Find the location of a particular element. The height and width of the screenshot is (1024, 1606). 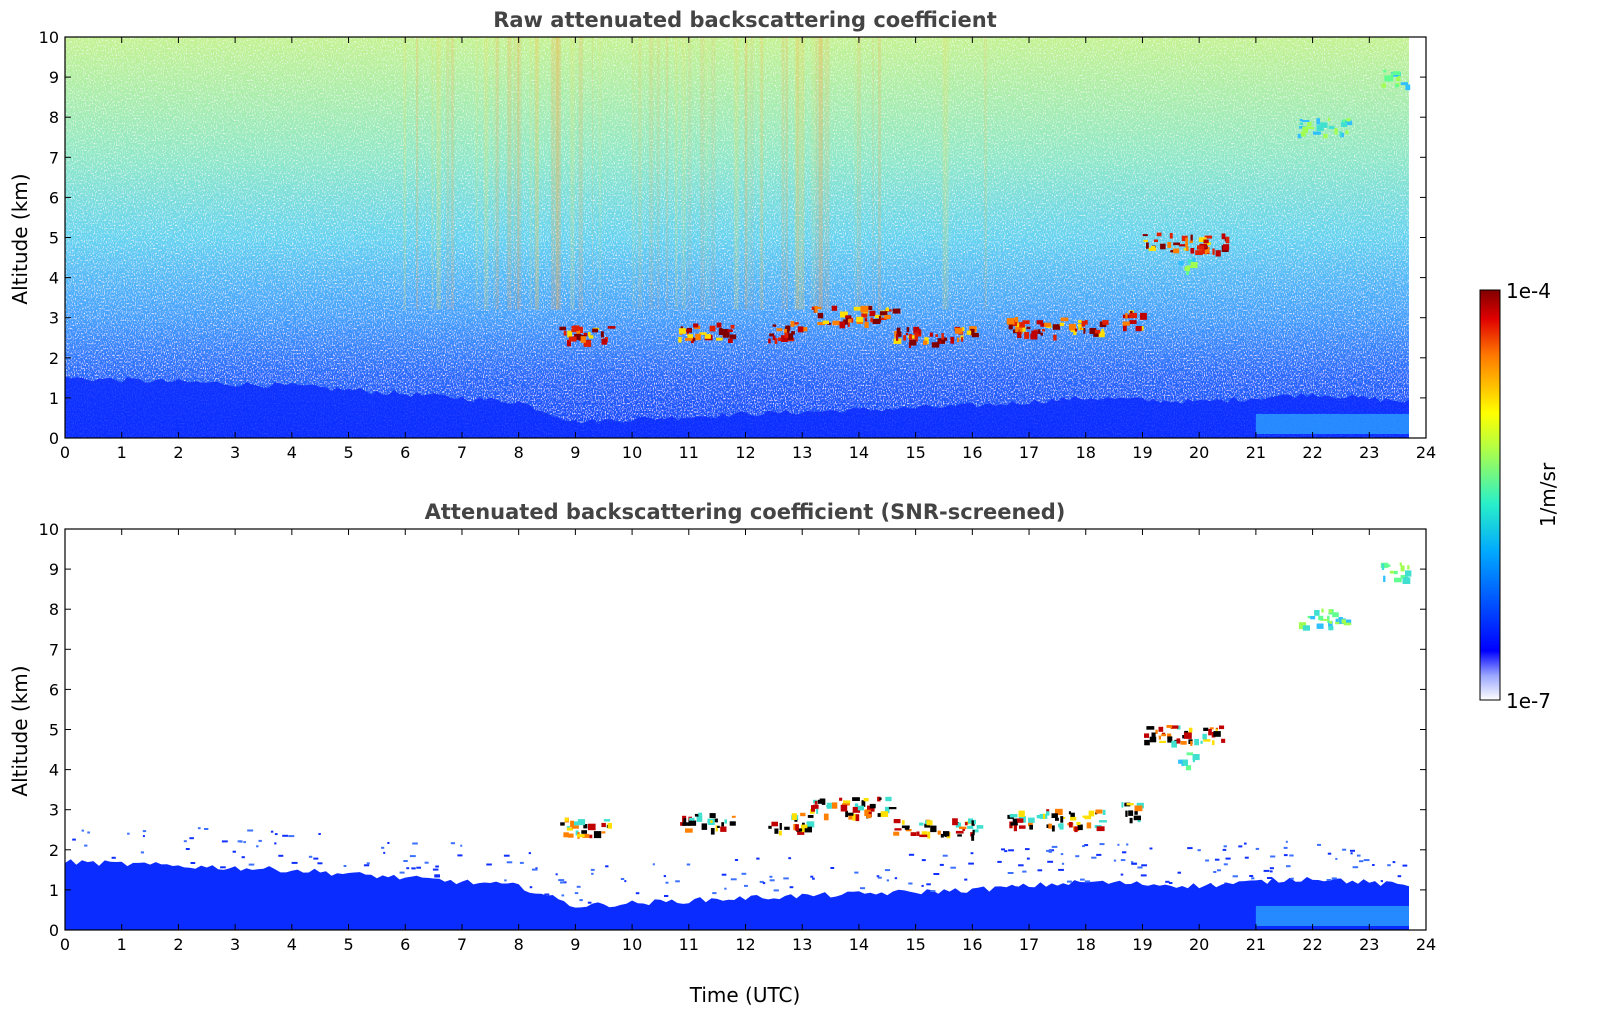

x-tick-label: 21 is located at coordinates (1256, 452).